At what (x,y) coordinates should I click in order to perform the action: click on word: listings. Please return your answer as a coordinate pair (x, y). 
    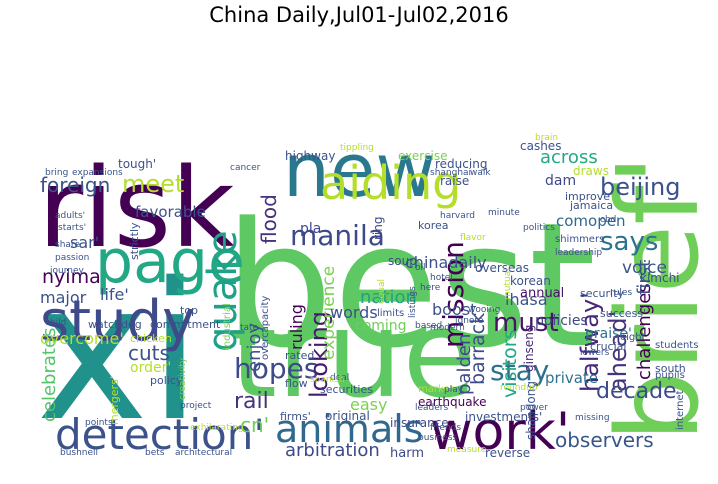
    Looking at the image, I should click on (413, 302).